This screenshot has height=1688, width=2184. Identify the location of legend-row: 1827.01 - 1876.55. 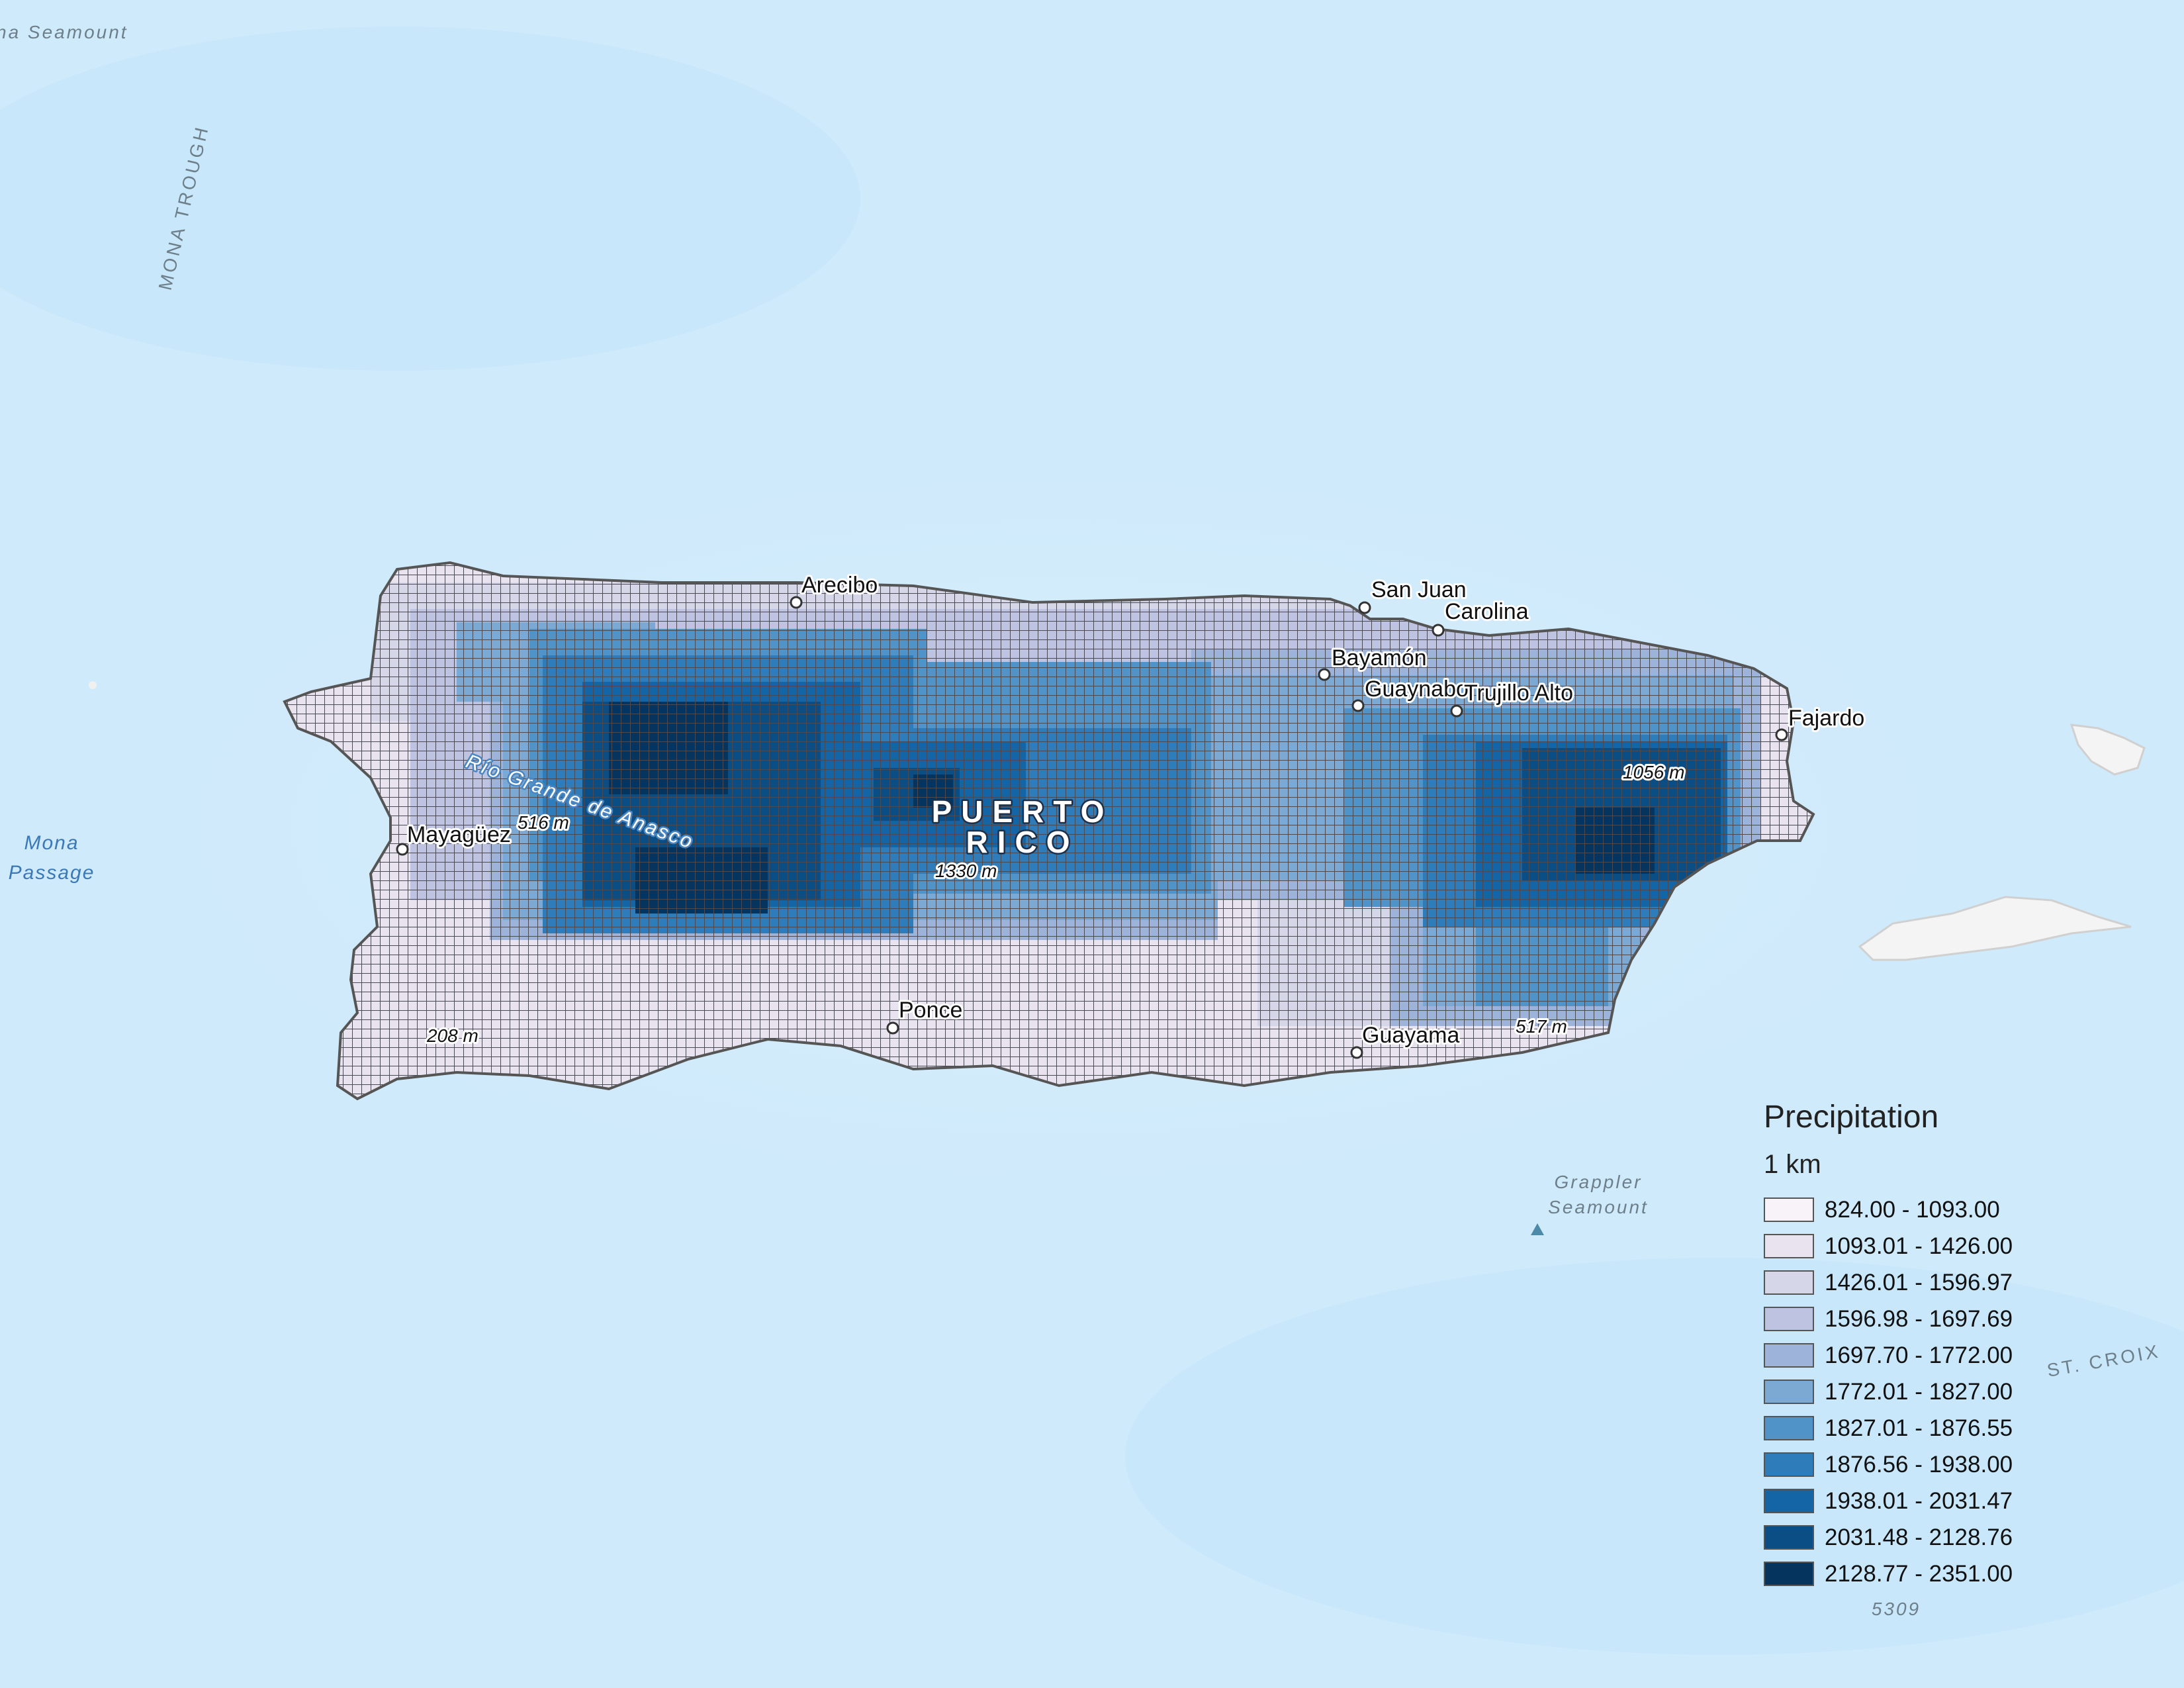
(1903, 1428).